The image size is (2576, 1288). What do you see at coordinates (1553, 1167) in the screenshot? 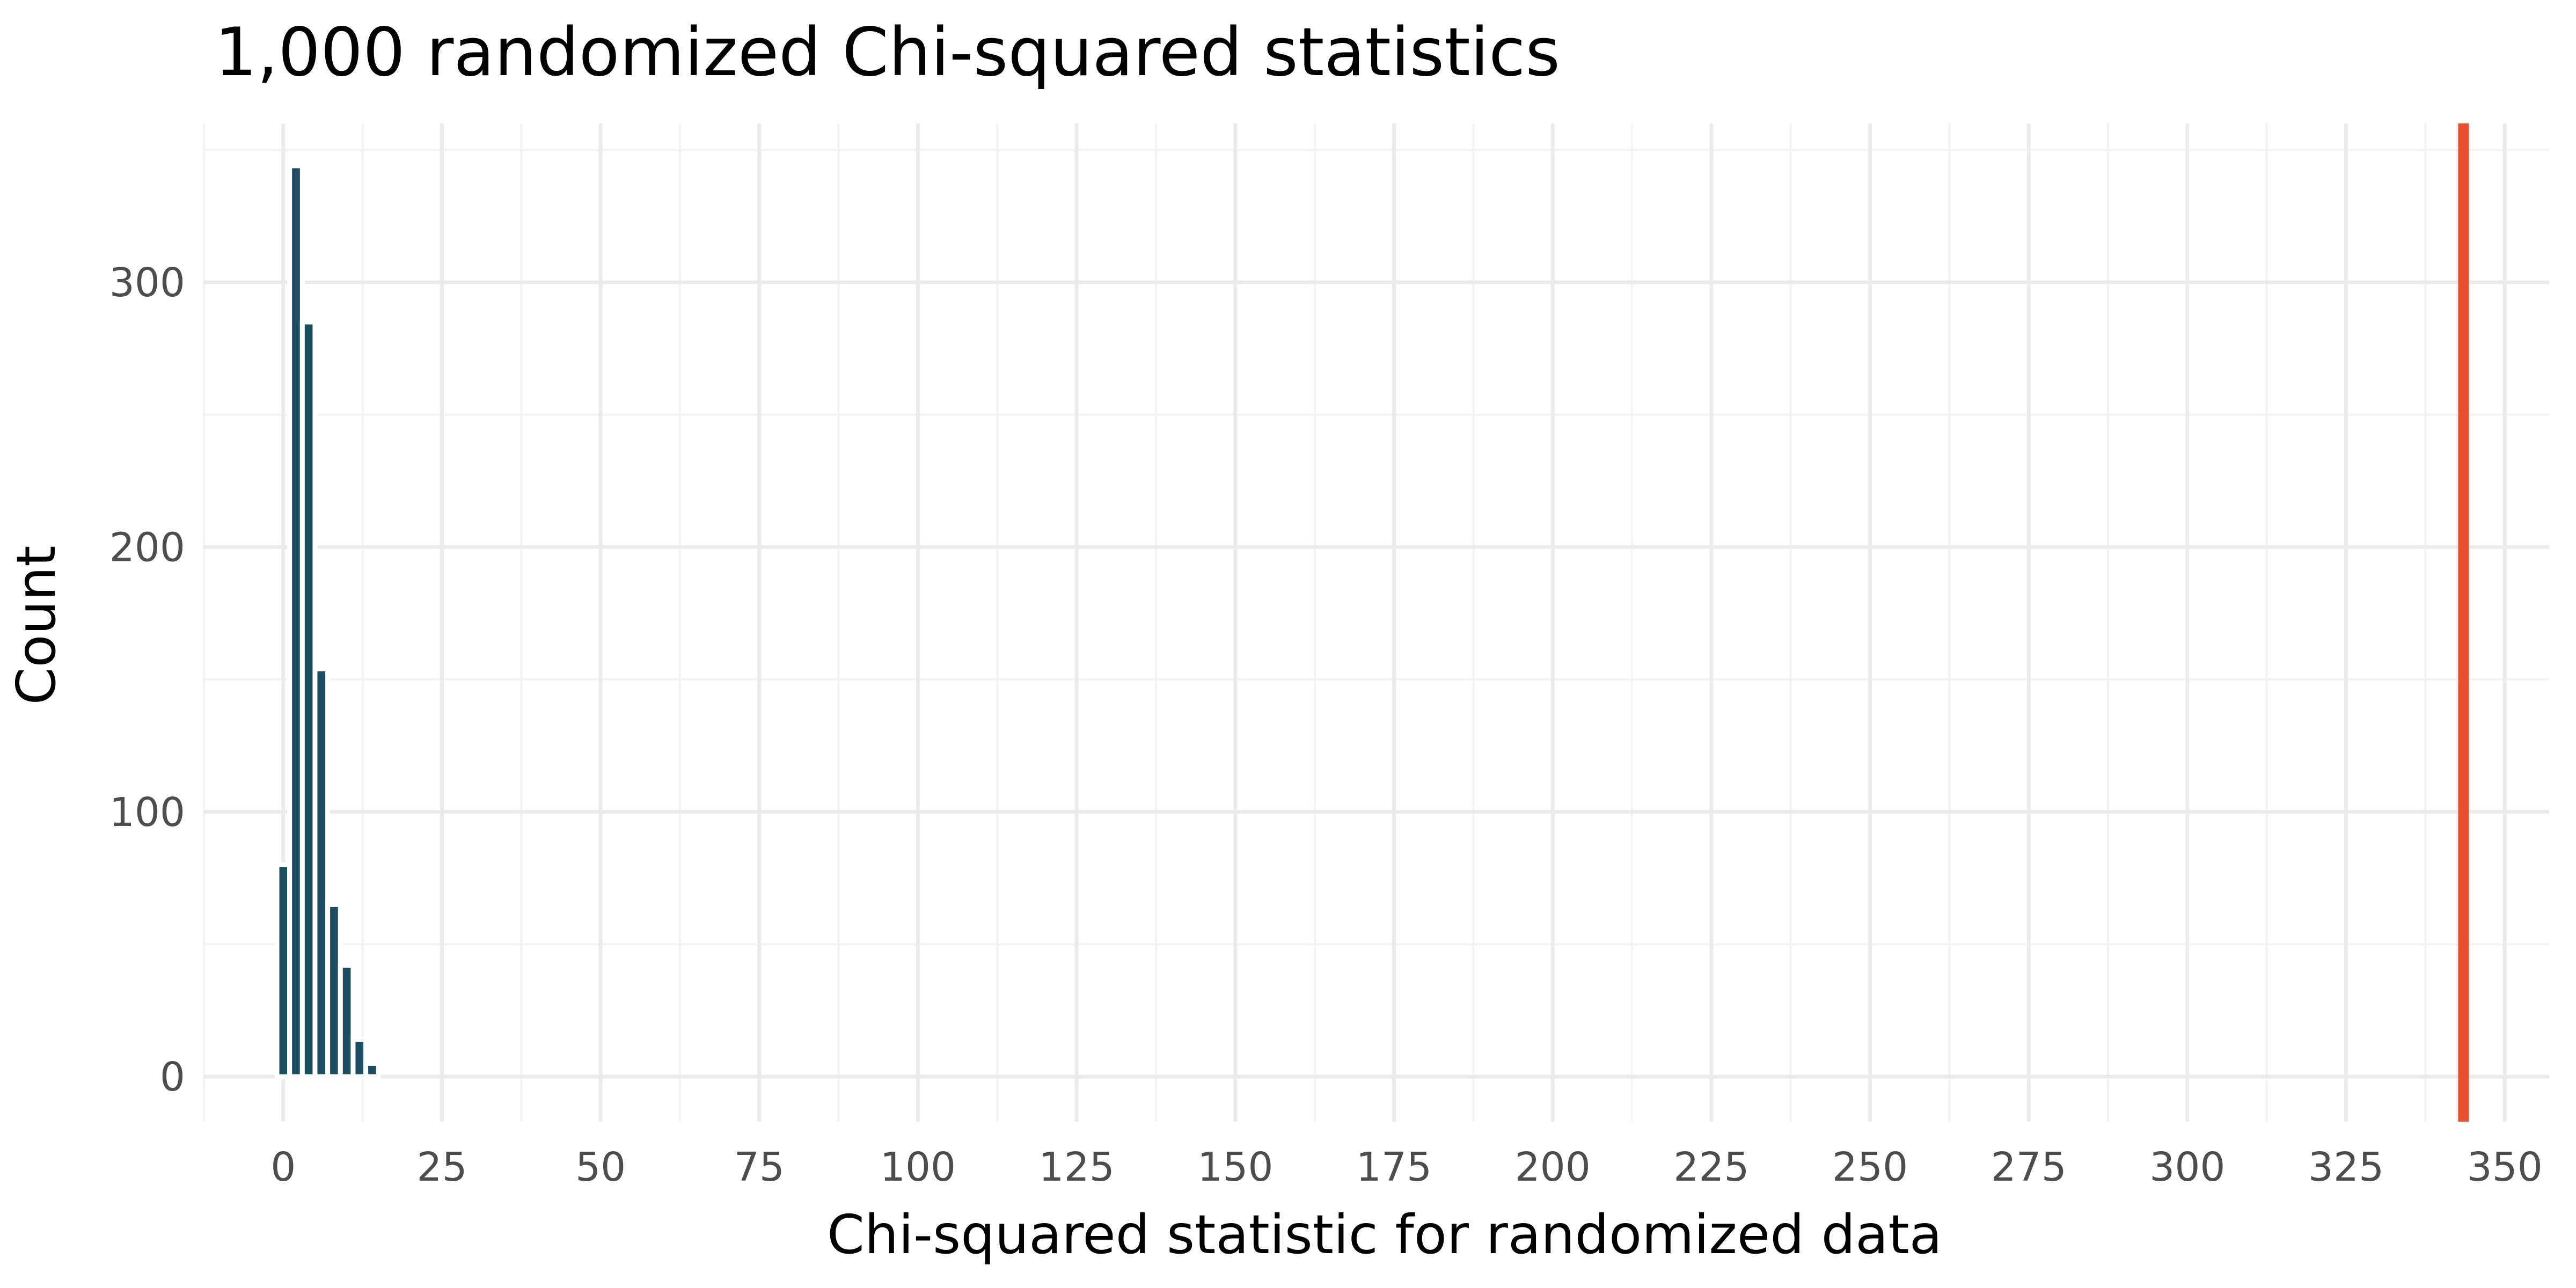
I see `x-tick-label: 200` at bounding box center [1553, 1167].